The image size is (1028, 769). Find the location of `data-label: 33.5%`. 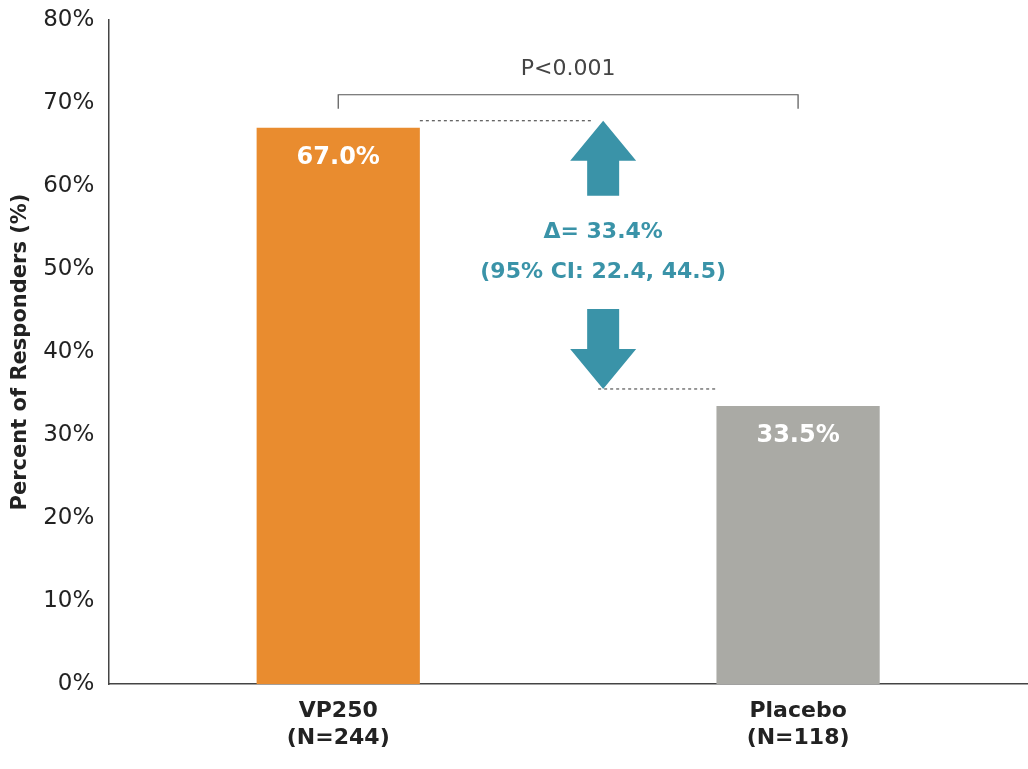

data-label: 33.5% is located at coordinates (798, 434).